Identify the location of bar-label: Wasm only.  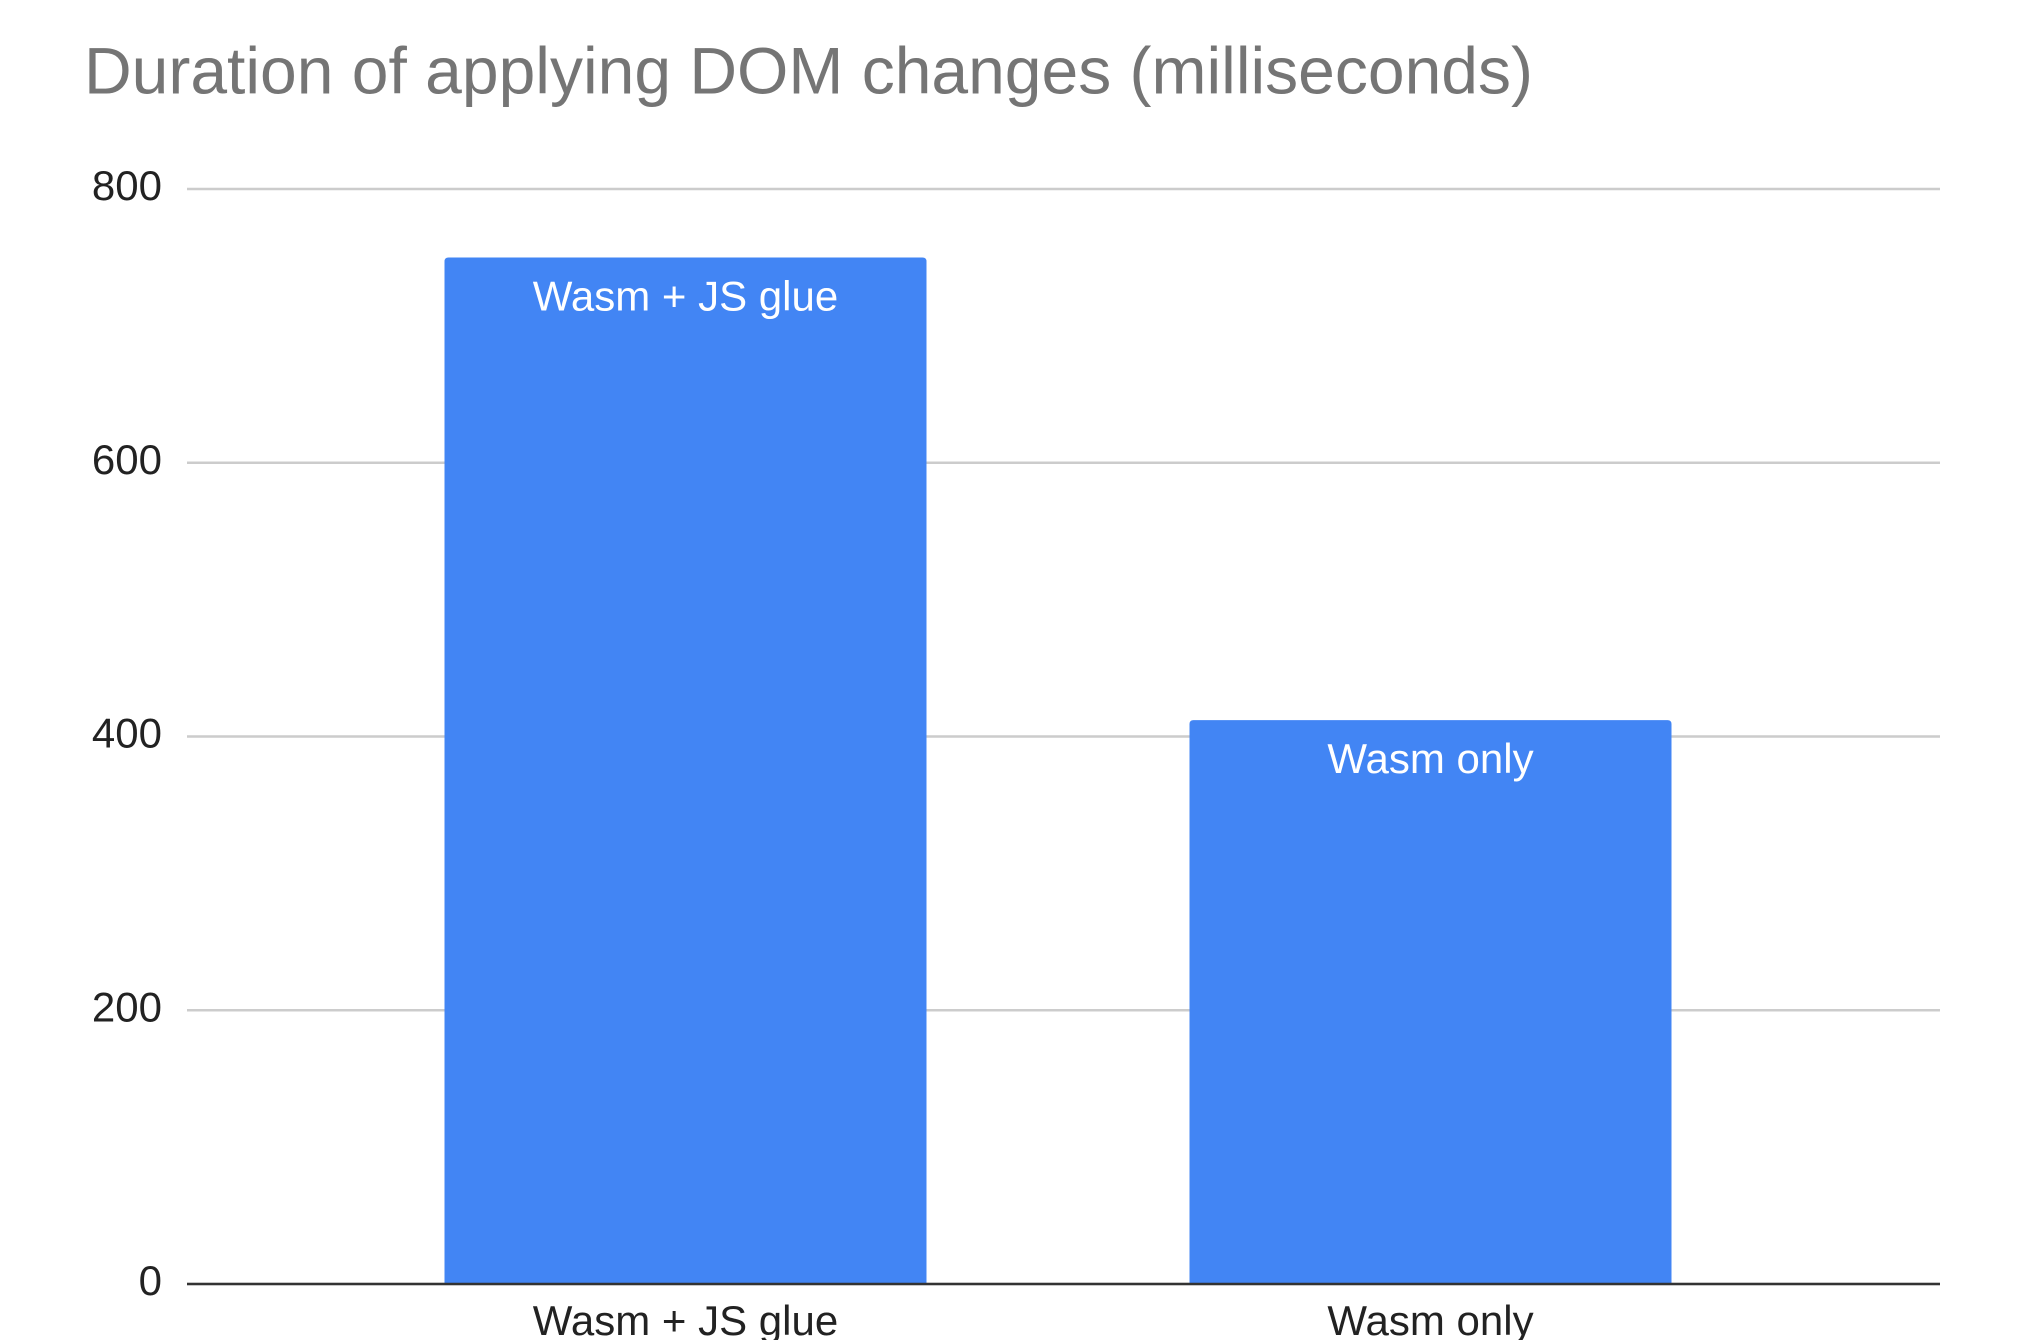
(1430, 758).